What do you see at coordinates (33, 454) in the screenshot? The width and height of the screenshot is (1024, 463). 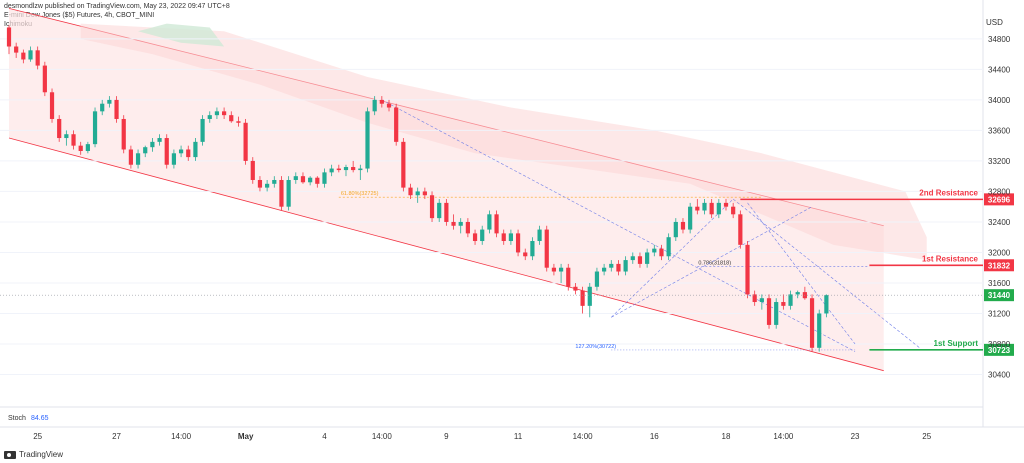 I see `footer: TradingView` at bounding box center [33, 454].